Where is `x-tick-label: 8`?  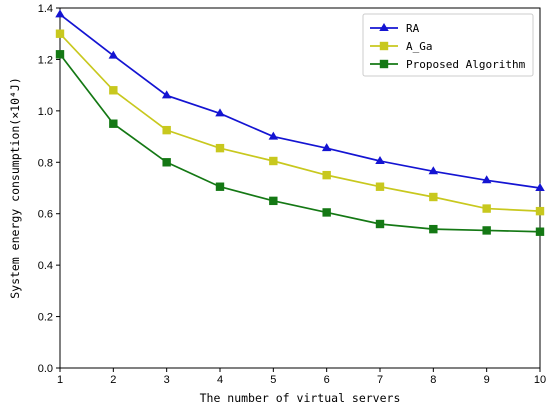
x-tick-label: 8 is located at coordinates (433, 380).